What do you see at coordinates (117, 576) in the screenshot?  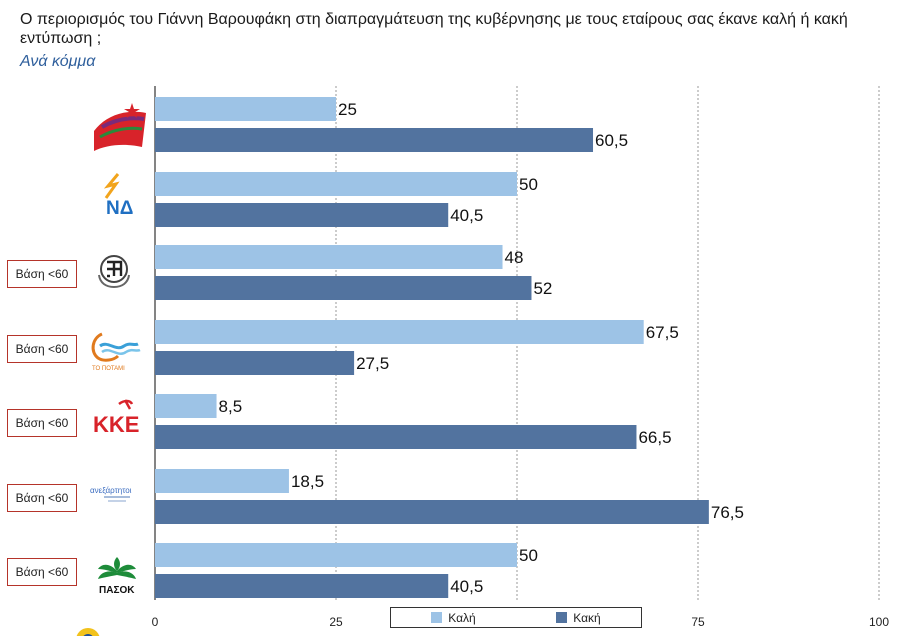 I see `pasok-logo: ΠΑΣΟΚ` at bounding box center [117, 576].